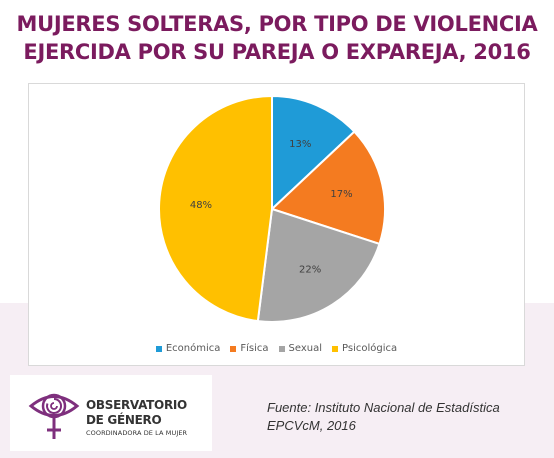  I want to click on legend-label: Física, so click(254, 348).